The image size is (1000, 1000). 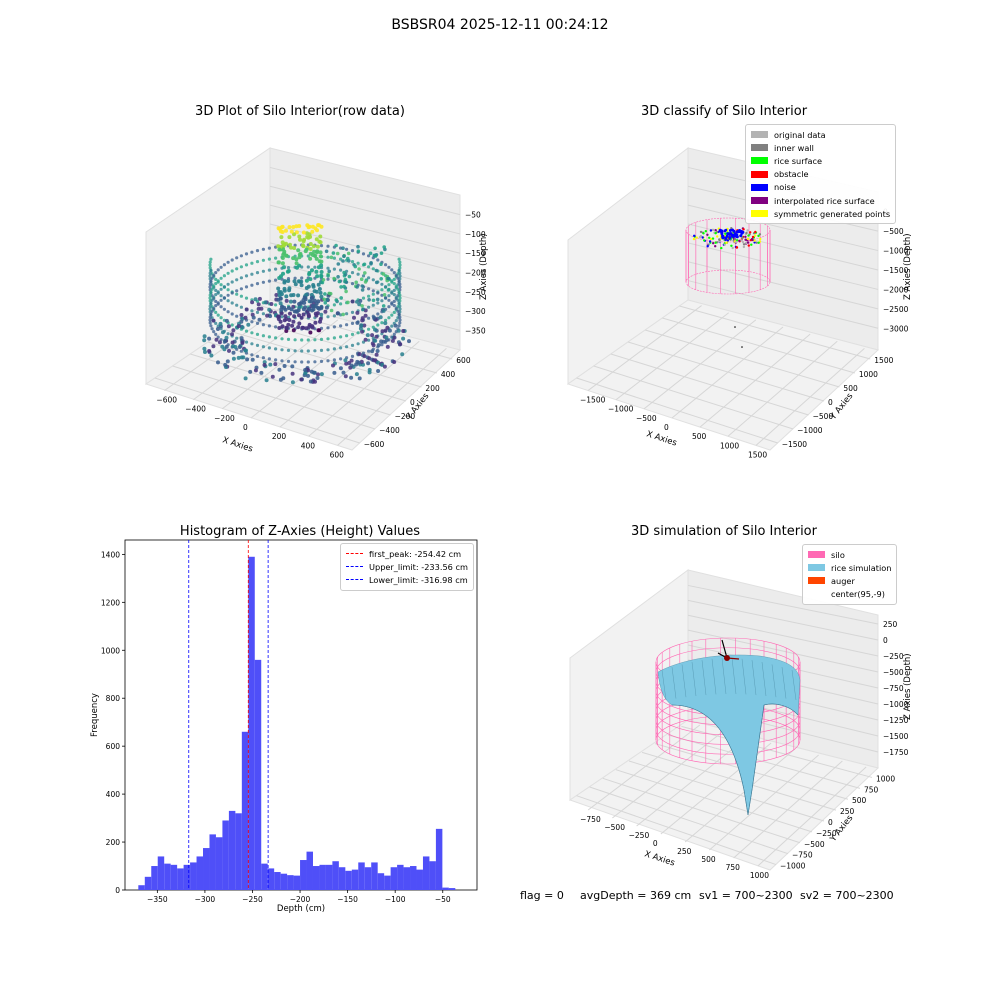 What do you see at coordinates (814, 844) in the screenshot?
I see `ytick-label: −500` at bounding box center [814, 844].